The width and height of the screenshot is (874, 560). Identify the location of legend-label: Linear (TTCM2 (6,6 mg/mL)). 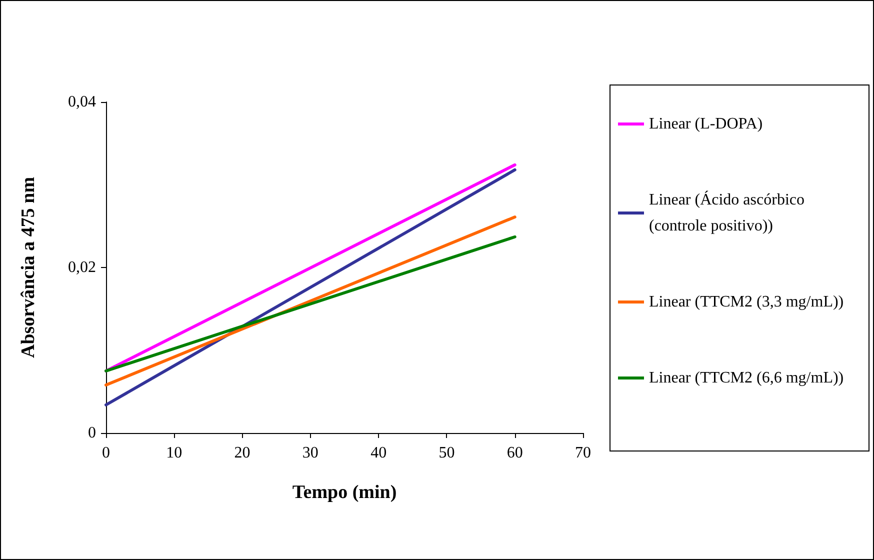
(746, 378).